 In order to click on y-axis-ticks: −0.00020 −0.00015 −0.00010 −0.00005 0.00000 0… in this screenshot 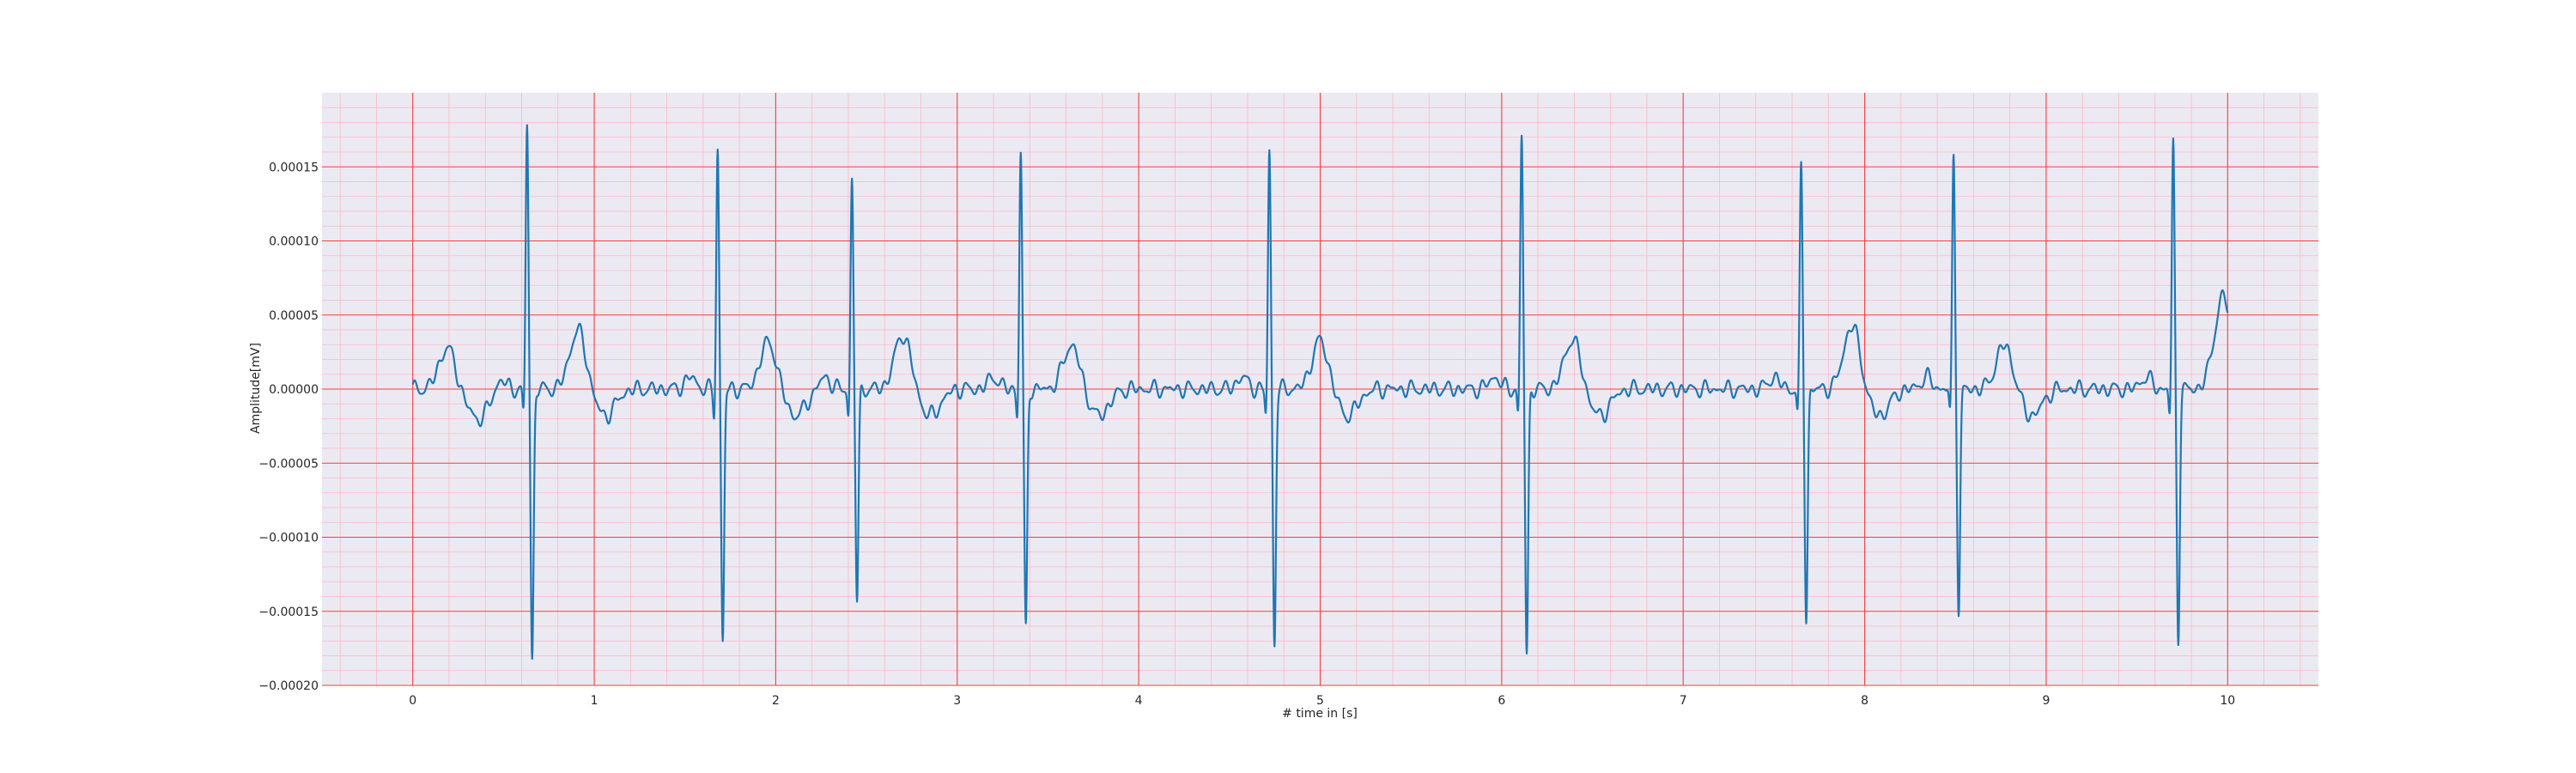, I will do `click(289, 427)`.